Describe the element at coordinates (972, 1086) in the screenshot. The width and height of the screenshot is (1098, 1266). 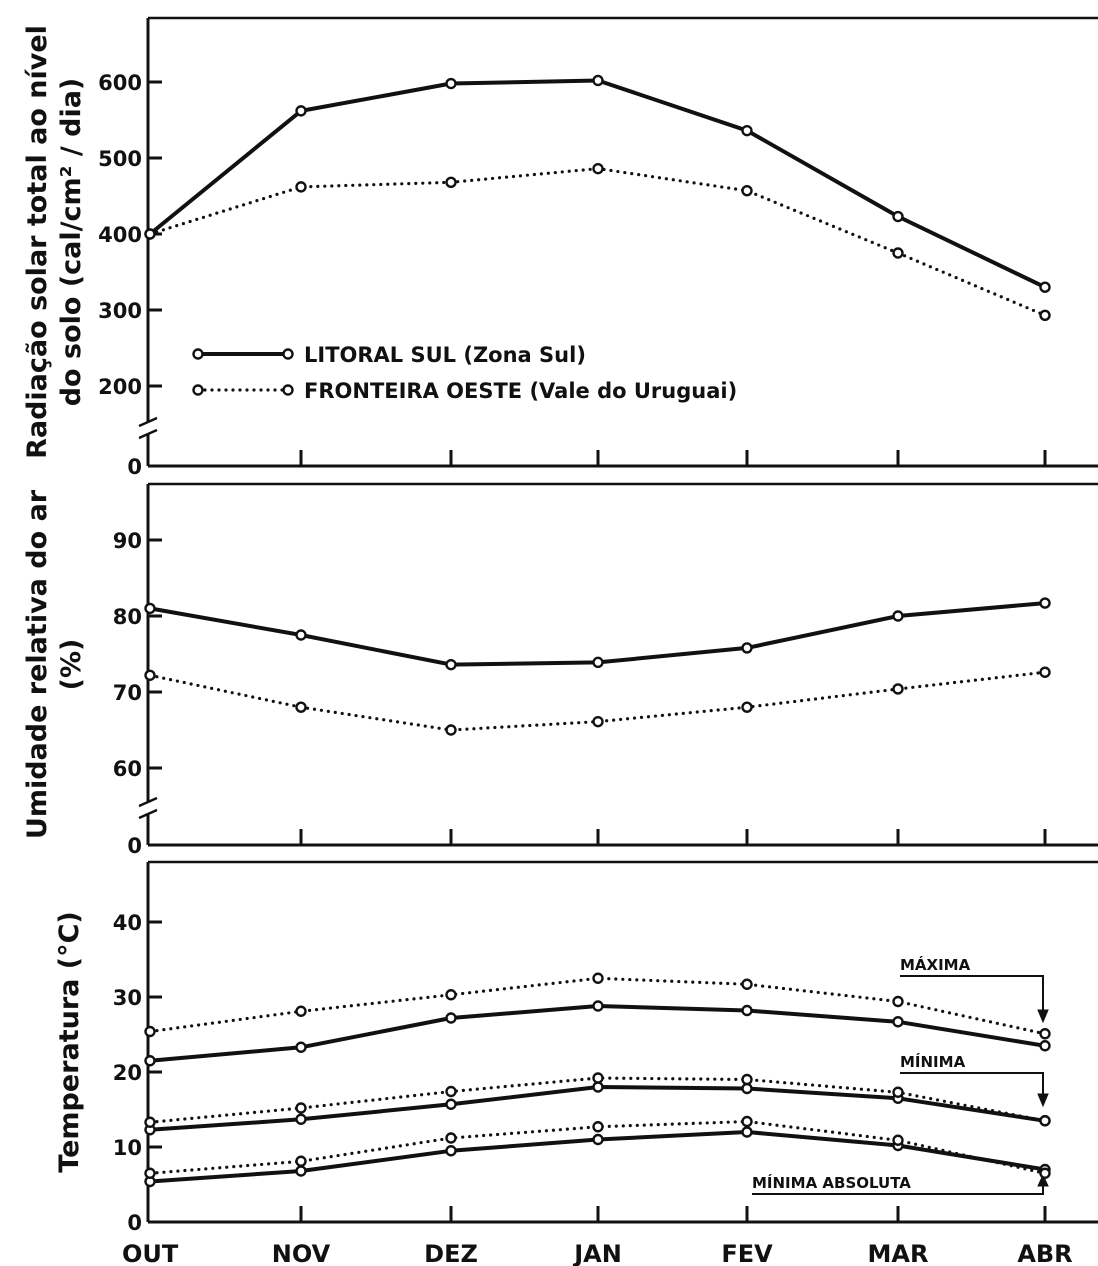
I see `annotation-minima-arrow` at that location.